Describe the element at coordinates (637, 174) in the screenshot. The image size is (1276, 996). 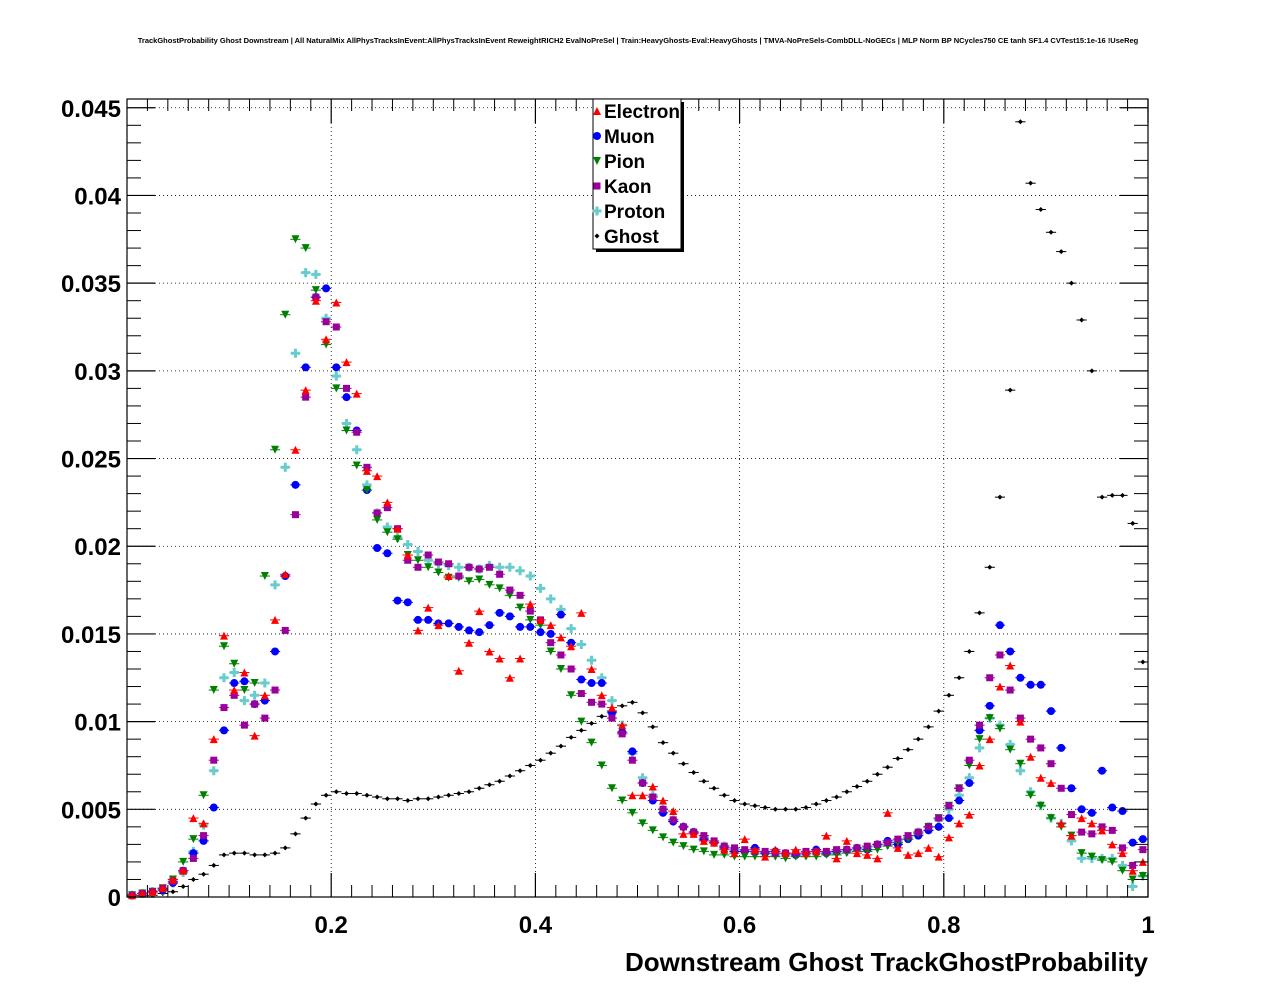
I see `legend-box` at that location.